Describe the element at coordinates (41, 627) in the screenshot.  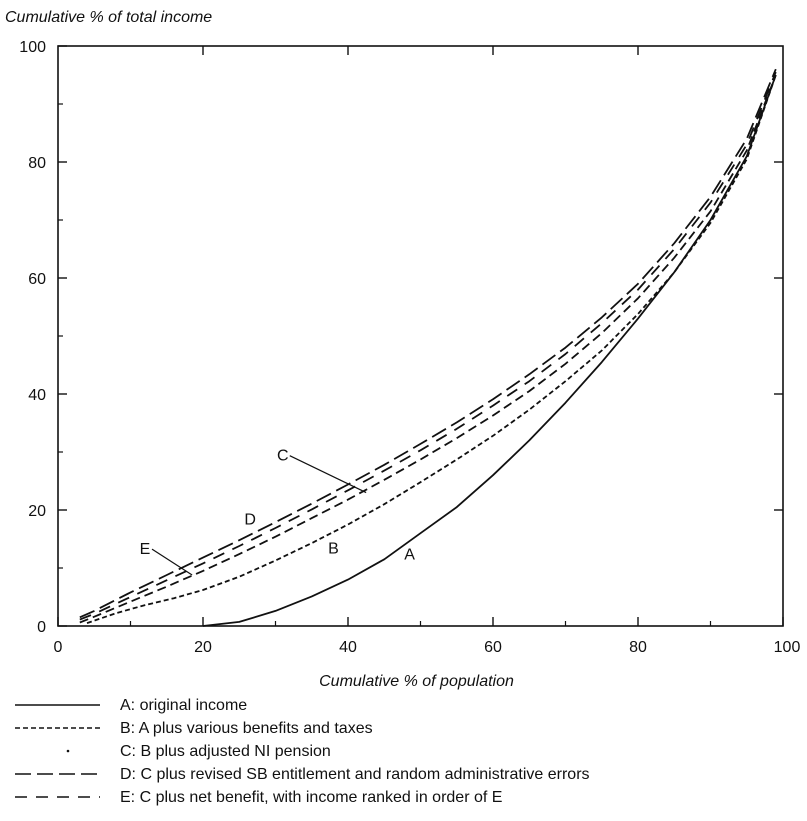
I see `y-tick-label: 0` at that location.